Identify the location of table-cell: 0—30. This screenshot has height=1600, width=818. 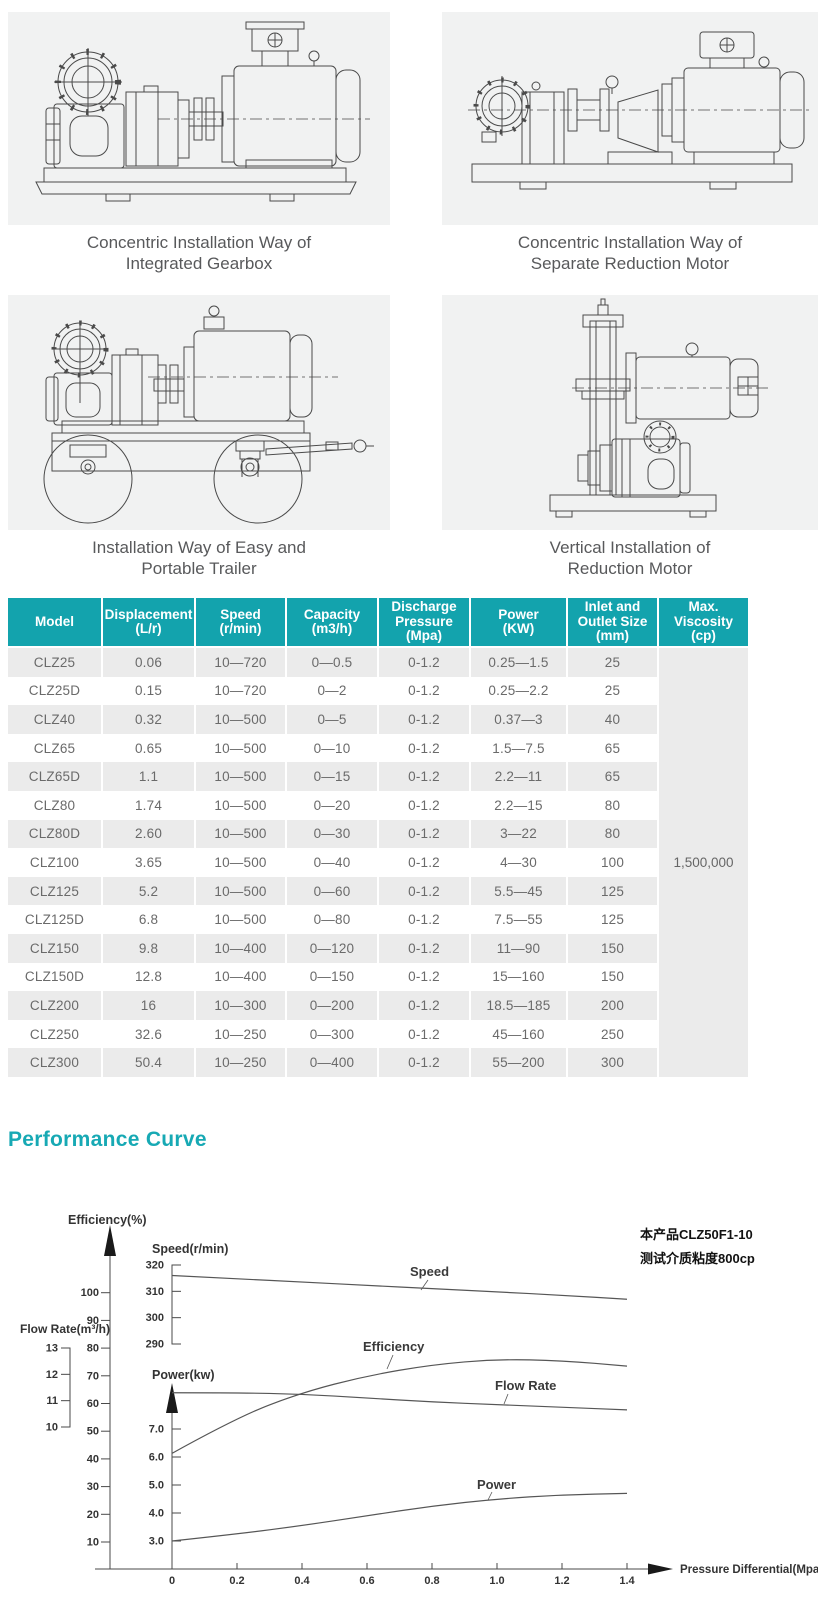
(331, 834).